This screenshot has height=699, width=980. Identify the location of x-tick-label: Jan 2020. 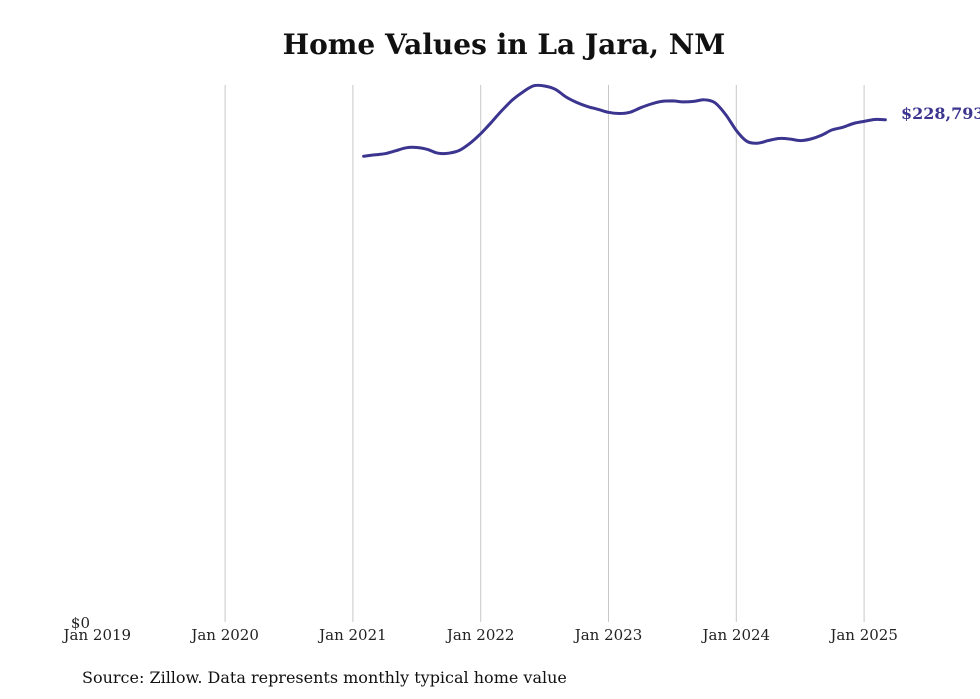
(224, 635).